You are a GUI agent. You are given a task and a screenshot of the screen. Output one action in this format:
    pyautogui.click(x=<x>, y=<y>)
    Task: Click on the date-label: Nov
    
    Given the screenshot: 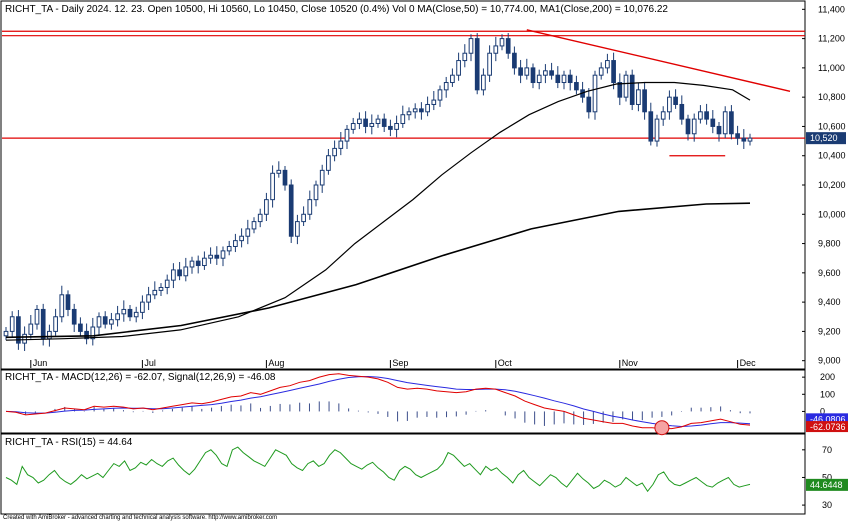 What is the action you would take?
    pyautogui.click(x=630, y=363)
    